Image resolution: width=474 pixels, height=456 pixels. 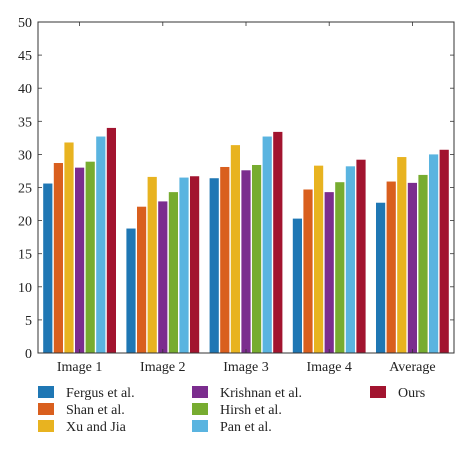 What do you see at coordinates (434, 253) in the screenshot?
I see `bar-pan-et-al-average` at bounding box center [434, 253].